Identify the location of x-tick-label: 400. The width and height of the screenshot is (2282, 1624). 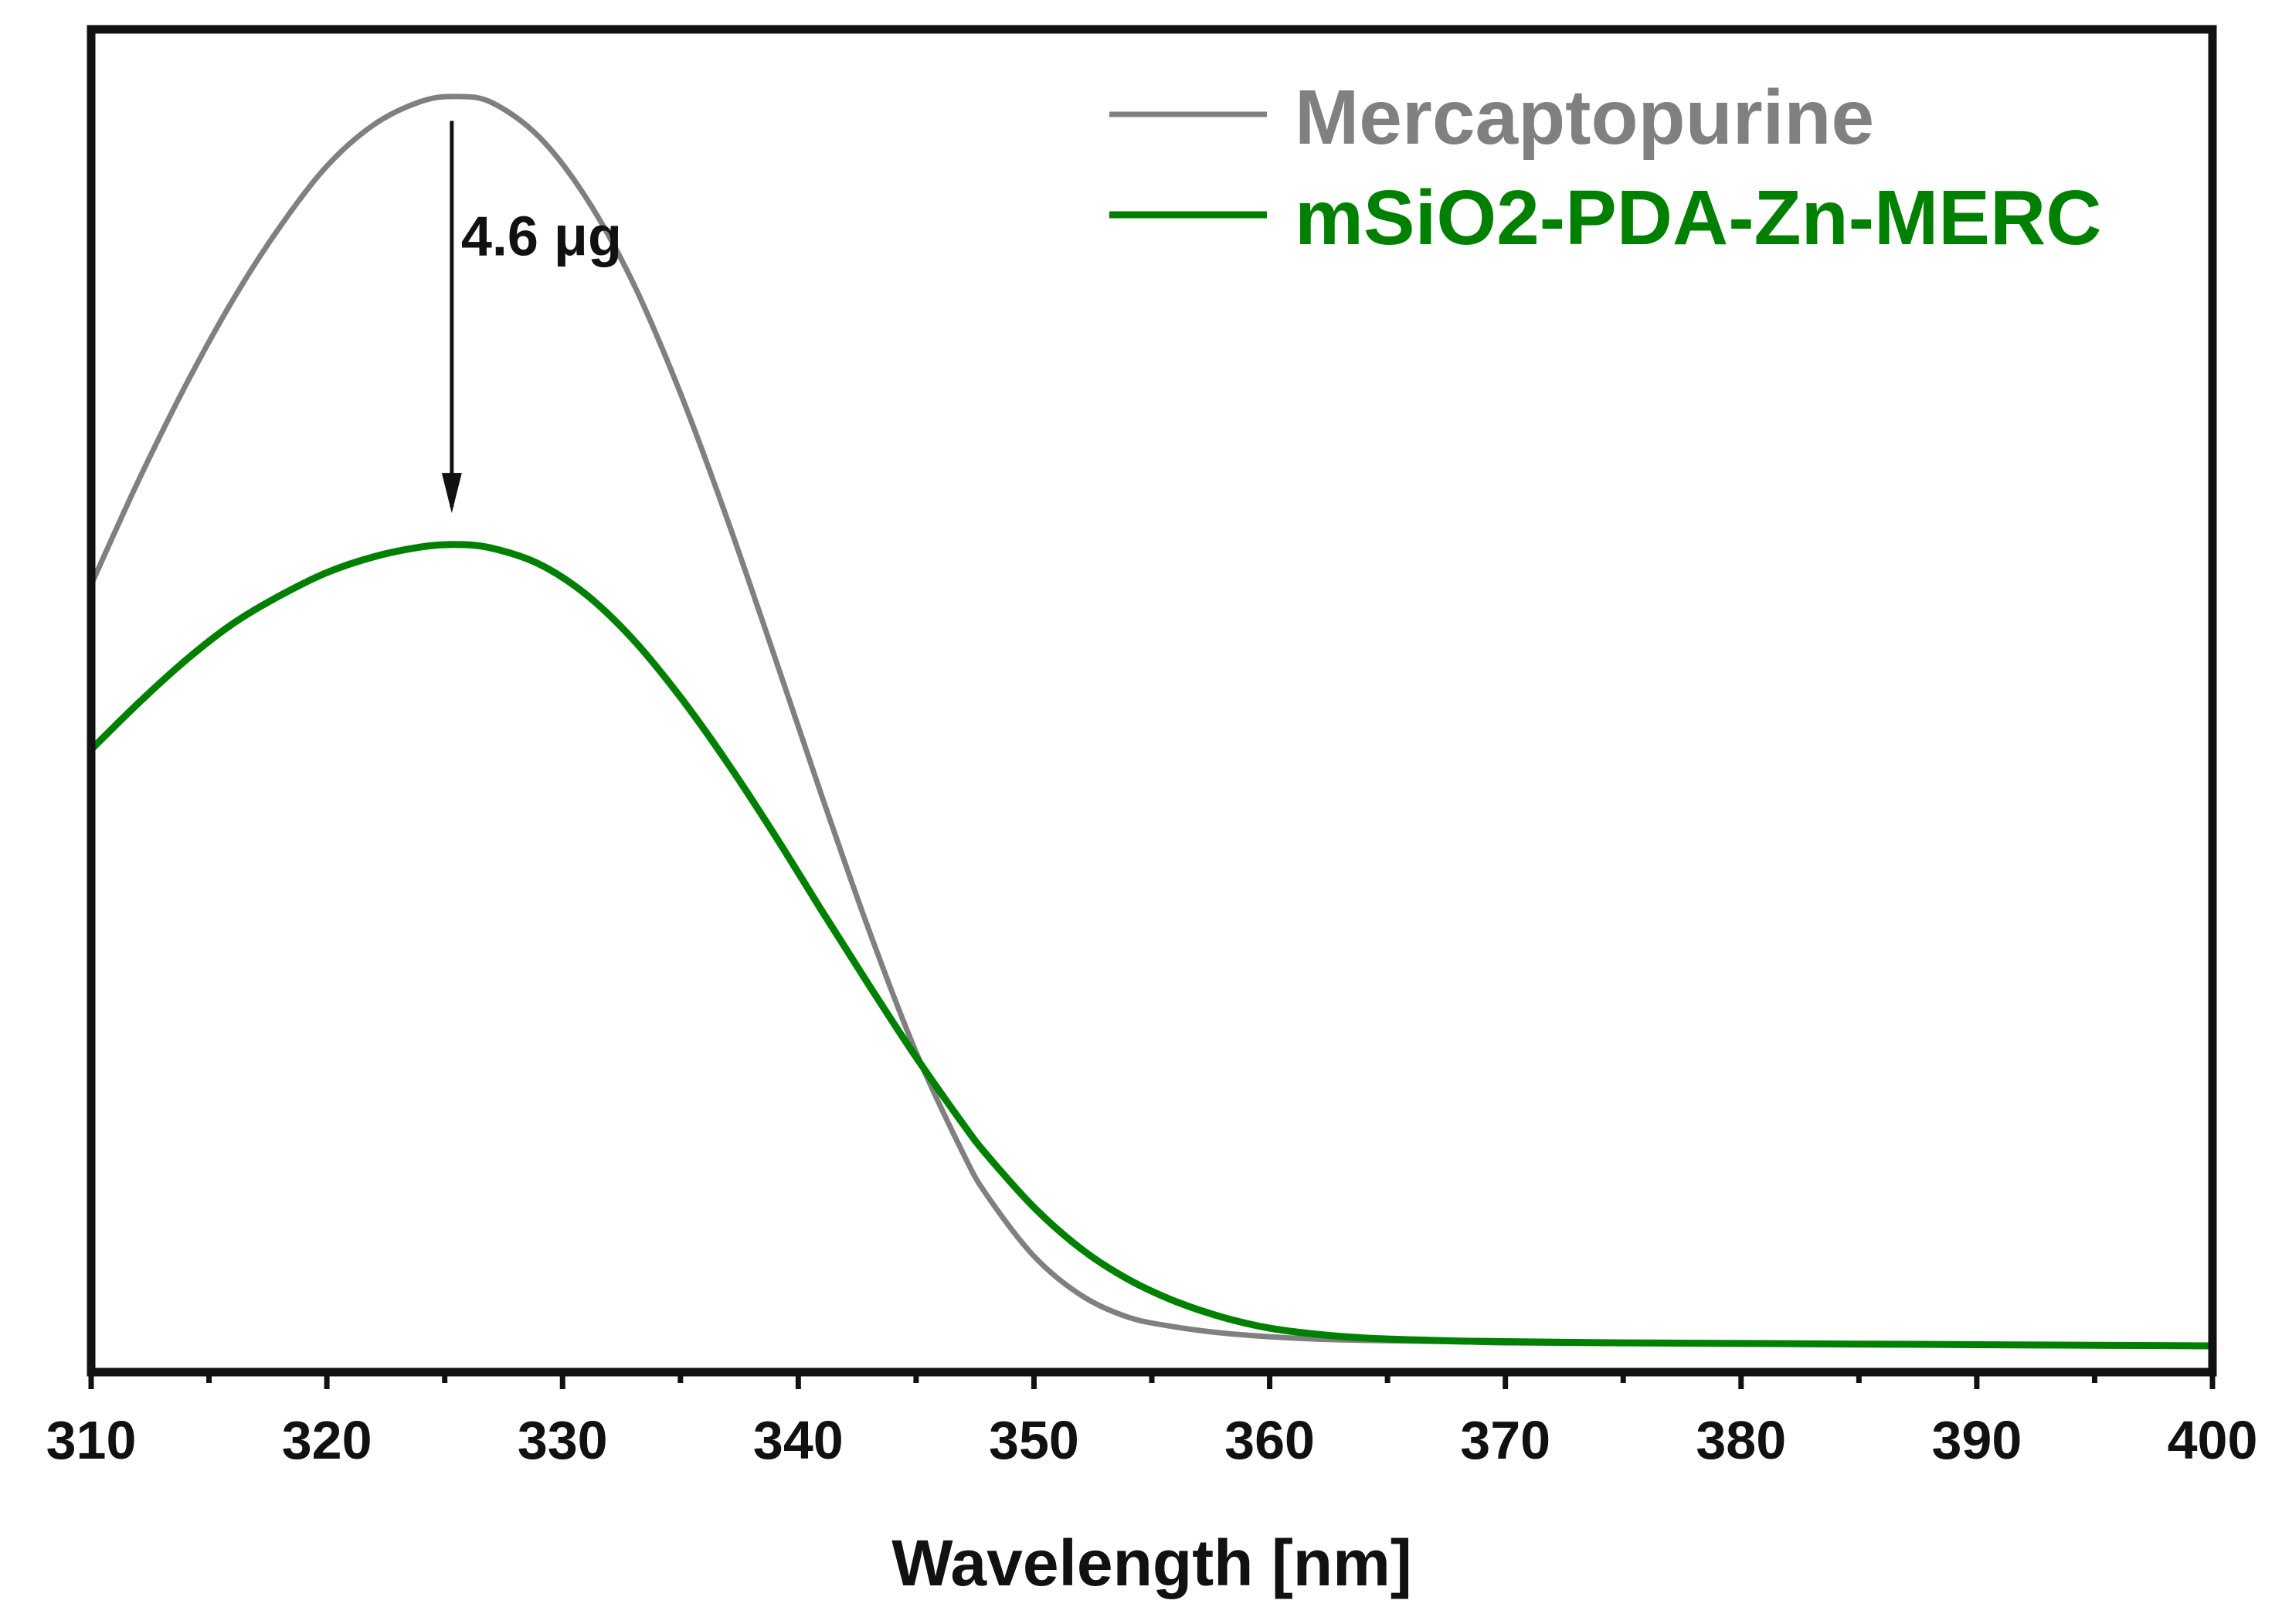
(2213, 1440).